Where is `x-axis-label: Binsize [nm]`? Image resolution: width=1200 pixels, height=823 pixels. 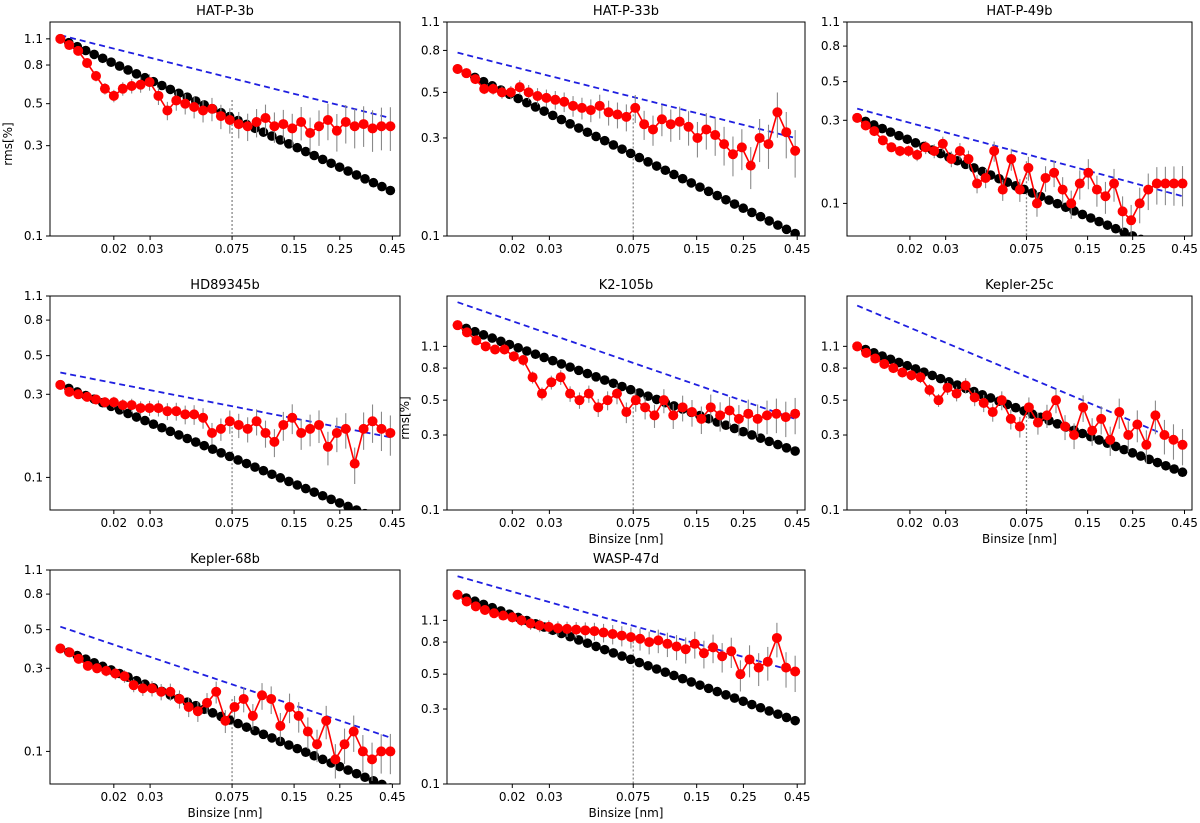
x-axis-label: Binsize [nm] is located at coordinates (225, 813).